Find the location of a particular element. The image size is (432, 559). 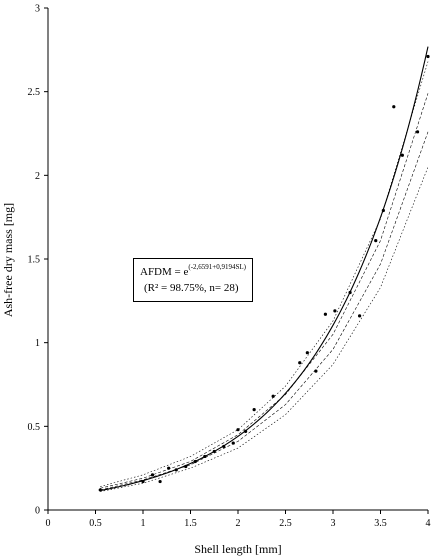

x-tick-label: 2 is located at coordinates (238, 523).